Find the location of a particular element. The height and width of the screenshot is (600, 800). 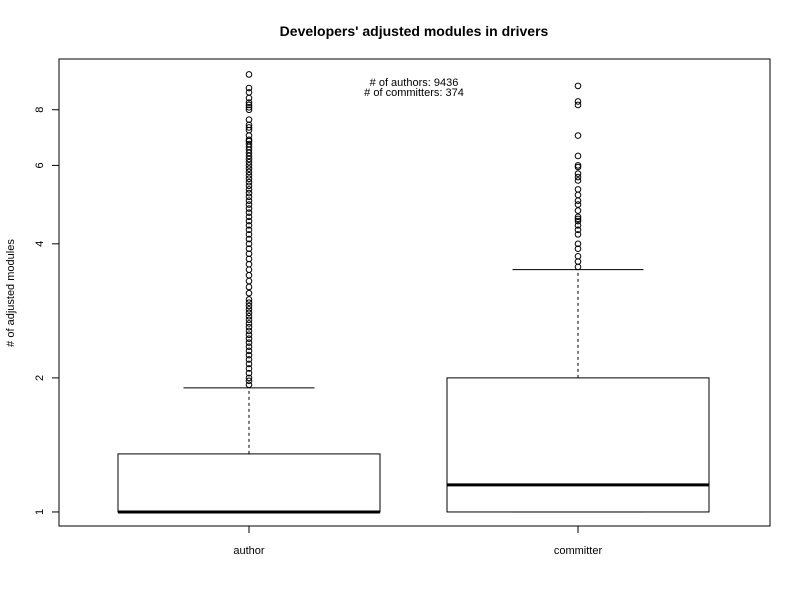

chart-title: Developers' adjusted modules in drivers is located at coordinates (414, 31).